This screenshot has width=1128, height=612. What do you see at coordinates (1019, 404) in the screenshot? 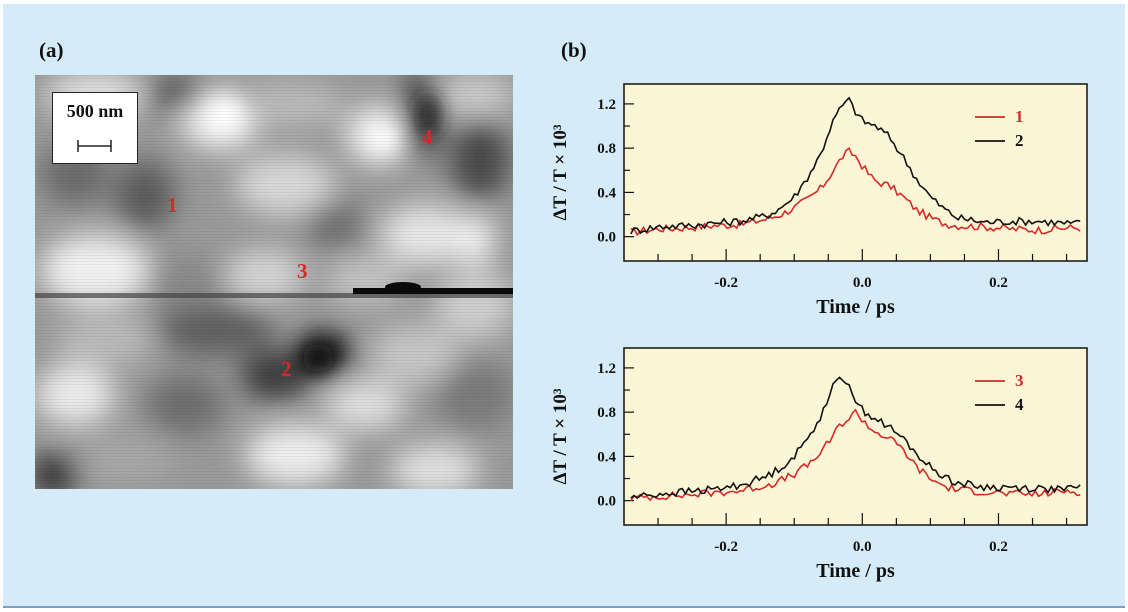
I see `legend-label-4: 4` at bounding box center [1019, 404].